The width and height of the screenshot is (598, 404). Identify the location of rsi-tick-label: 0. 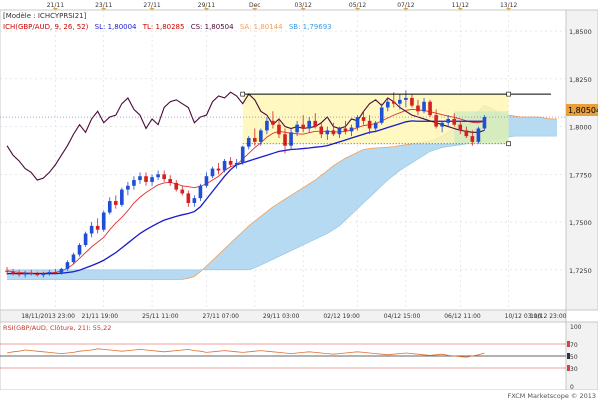
(572, 387).